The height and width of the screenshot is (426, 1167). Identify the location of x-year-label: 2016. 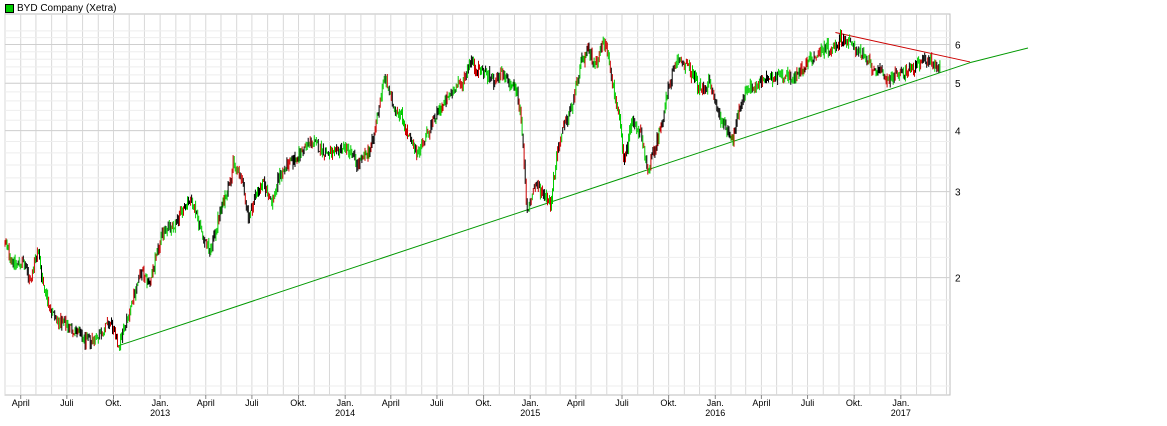
(715, 413).